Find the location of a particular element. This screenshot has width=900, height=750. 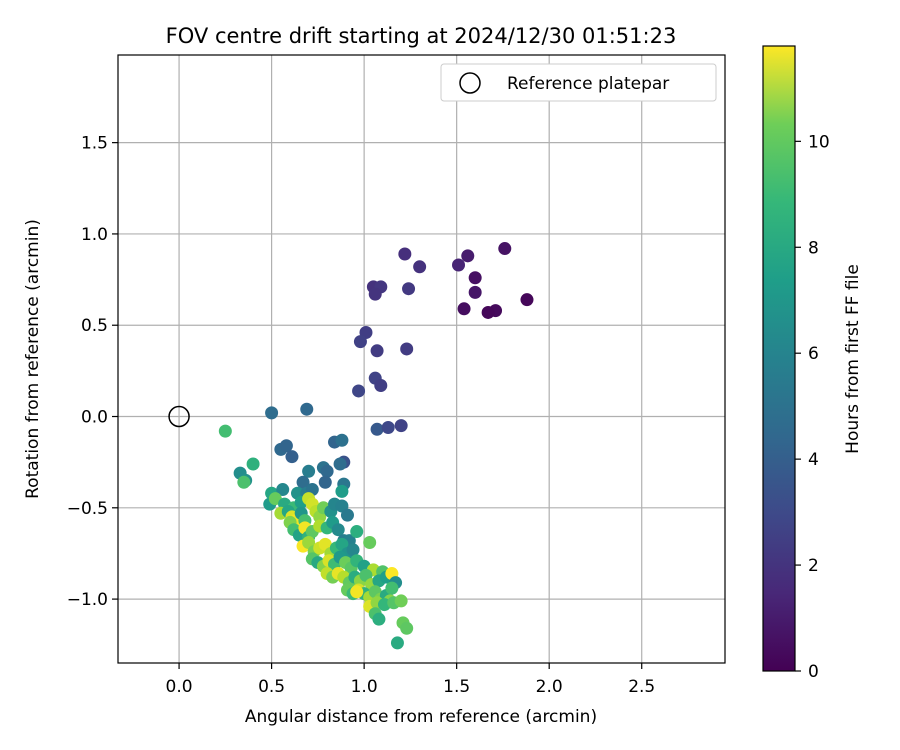

colorbar-tick-label: 10 is located at coordinates (819, 142).